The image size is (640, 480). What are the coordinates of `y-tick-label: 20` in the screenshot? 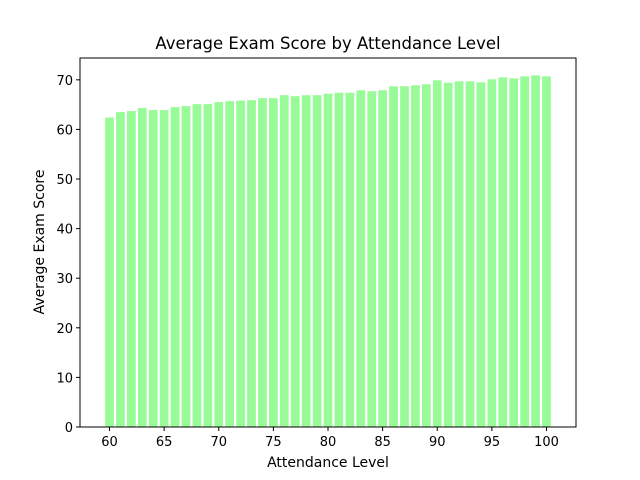 It's located at (64, 329).